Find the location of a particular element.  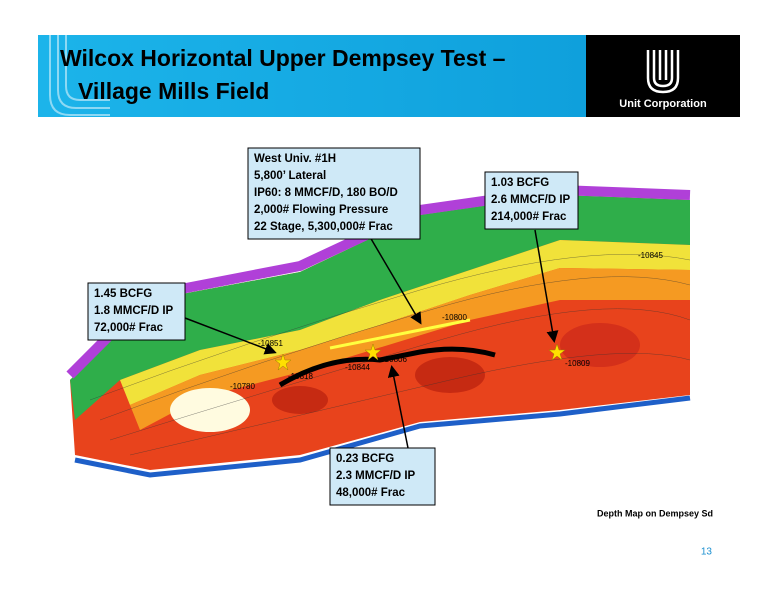

callout-text: 1.8 MMCF/D IP is located at coordinates (134, 311).